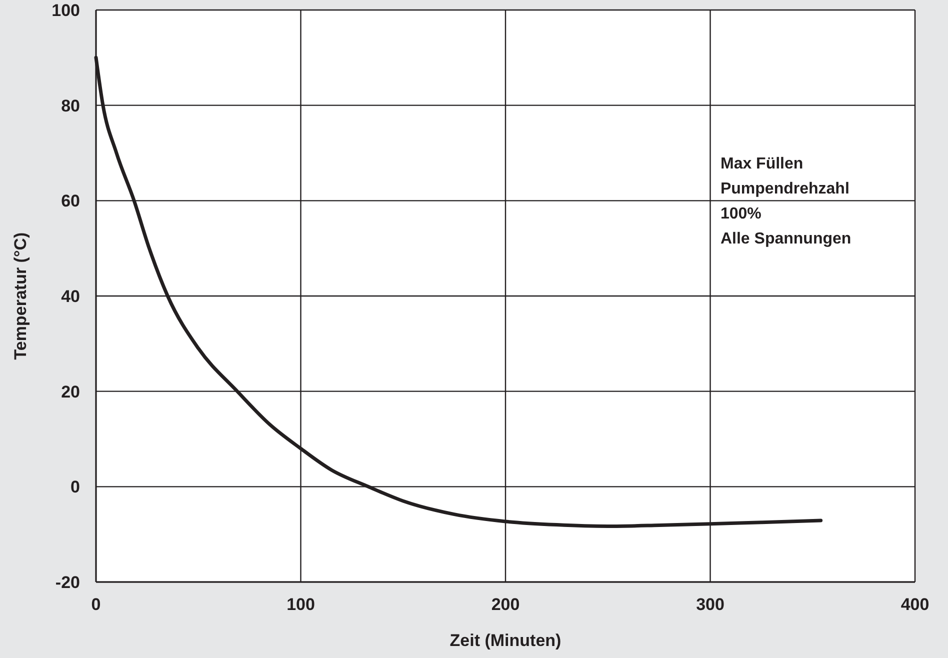 Image resolution: width=948 pixels, height=658 pixels. Describe the element at coordinates (785, 189) in the screenshot. I see `annotation: Pumpendrehzahl` at that location.